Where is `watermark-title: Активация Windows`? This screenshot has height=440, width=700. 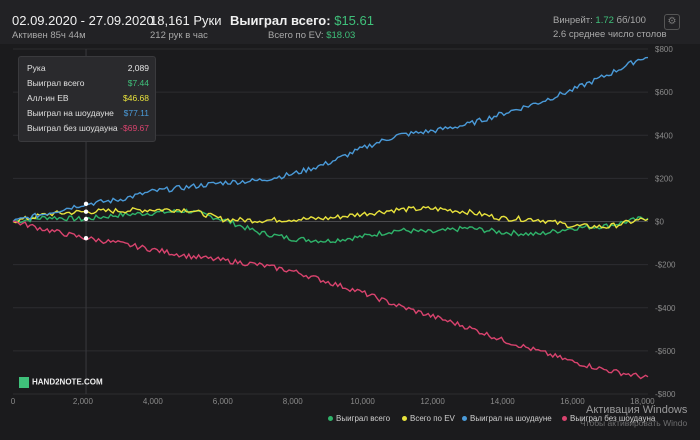
watermark-title: Активация Windows is located at coordinates (637, 410).